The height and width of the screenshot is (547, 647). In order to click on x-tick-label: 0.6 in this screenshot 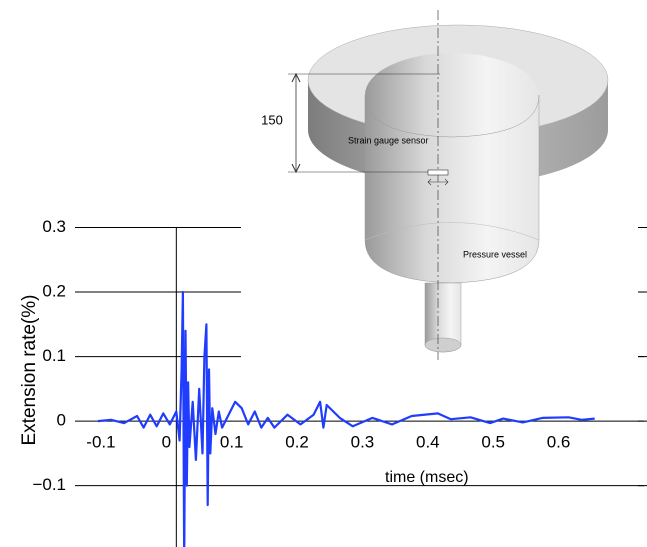, I will do `click(559, 442)`.